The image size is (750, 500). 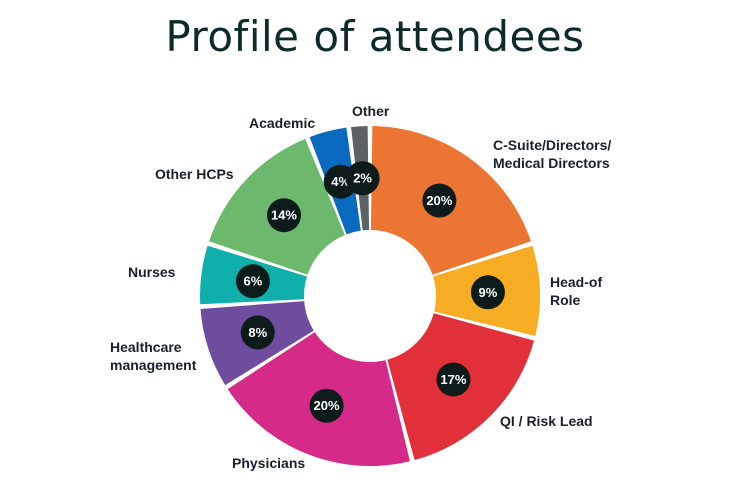 What do you see at coordinates (371, 111) in the screenshot?
I see `category-label-other: Other` at bounding box center [371, 111].